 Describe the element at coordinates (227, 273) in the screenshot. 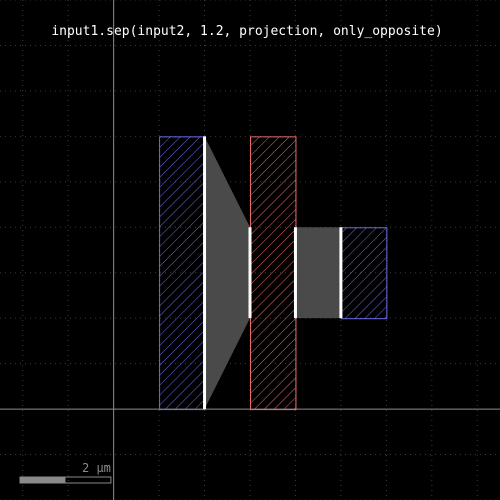

I see `marker-trapezoid` at that location.